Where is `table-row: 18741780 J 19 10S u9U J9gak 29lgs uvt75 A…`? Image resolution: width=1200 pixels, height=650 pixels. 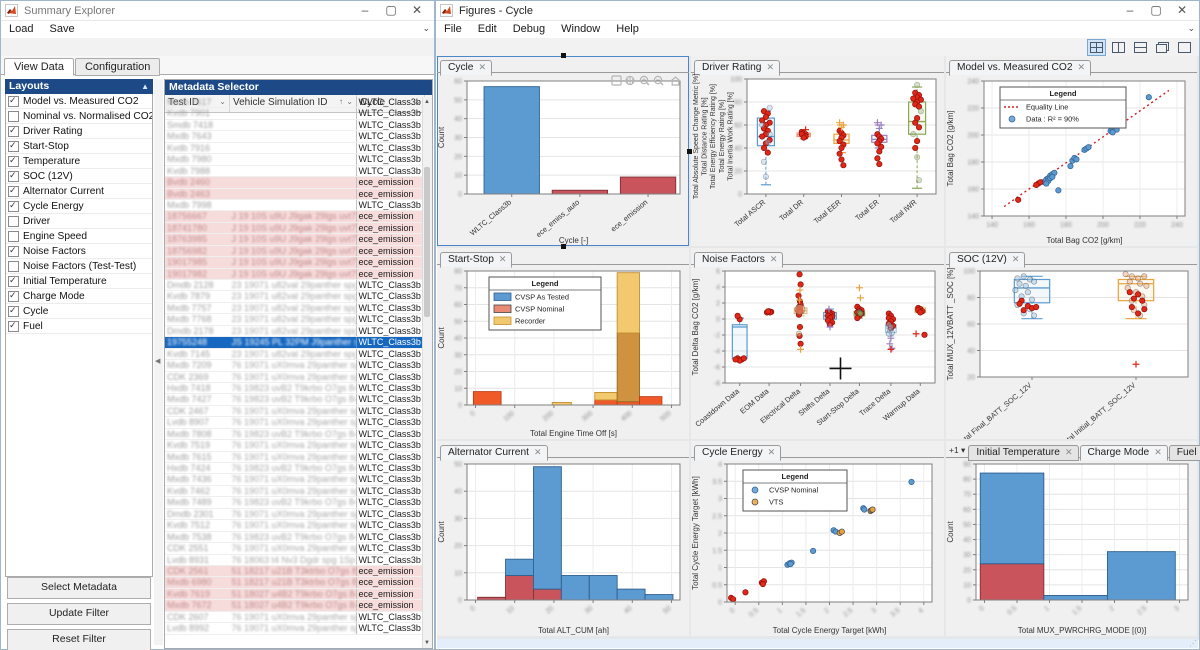
table-row: 18741780 J 19 10S u9U J9gak 29lgs uvt75 A… is located at coordinates (294, 228).